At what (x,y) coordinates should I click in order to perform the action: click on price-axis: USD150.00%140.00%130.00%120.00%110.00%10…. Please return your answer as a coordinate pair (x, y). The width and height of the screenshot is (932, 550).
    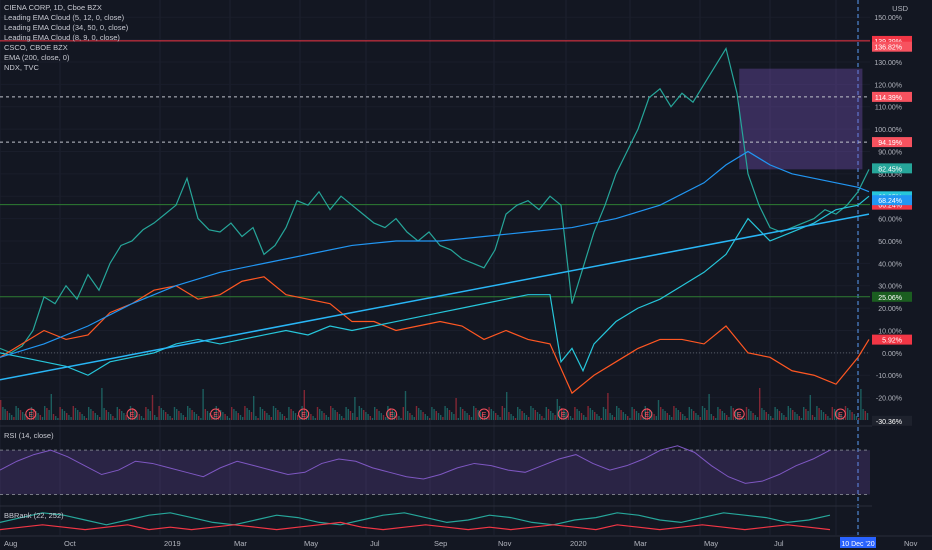
    Looking at the image, I should click on (902, 275).